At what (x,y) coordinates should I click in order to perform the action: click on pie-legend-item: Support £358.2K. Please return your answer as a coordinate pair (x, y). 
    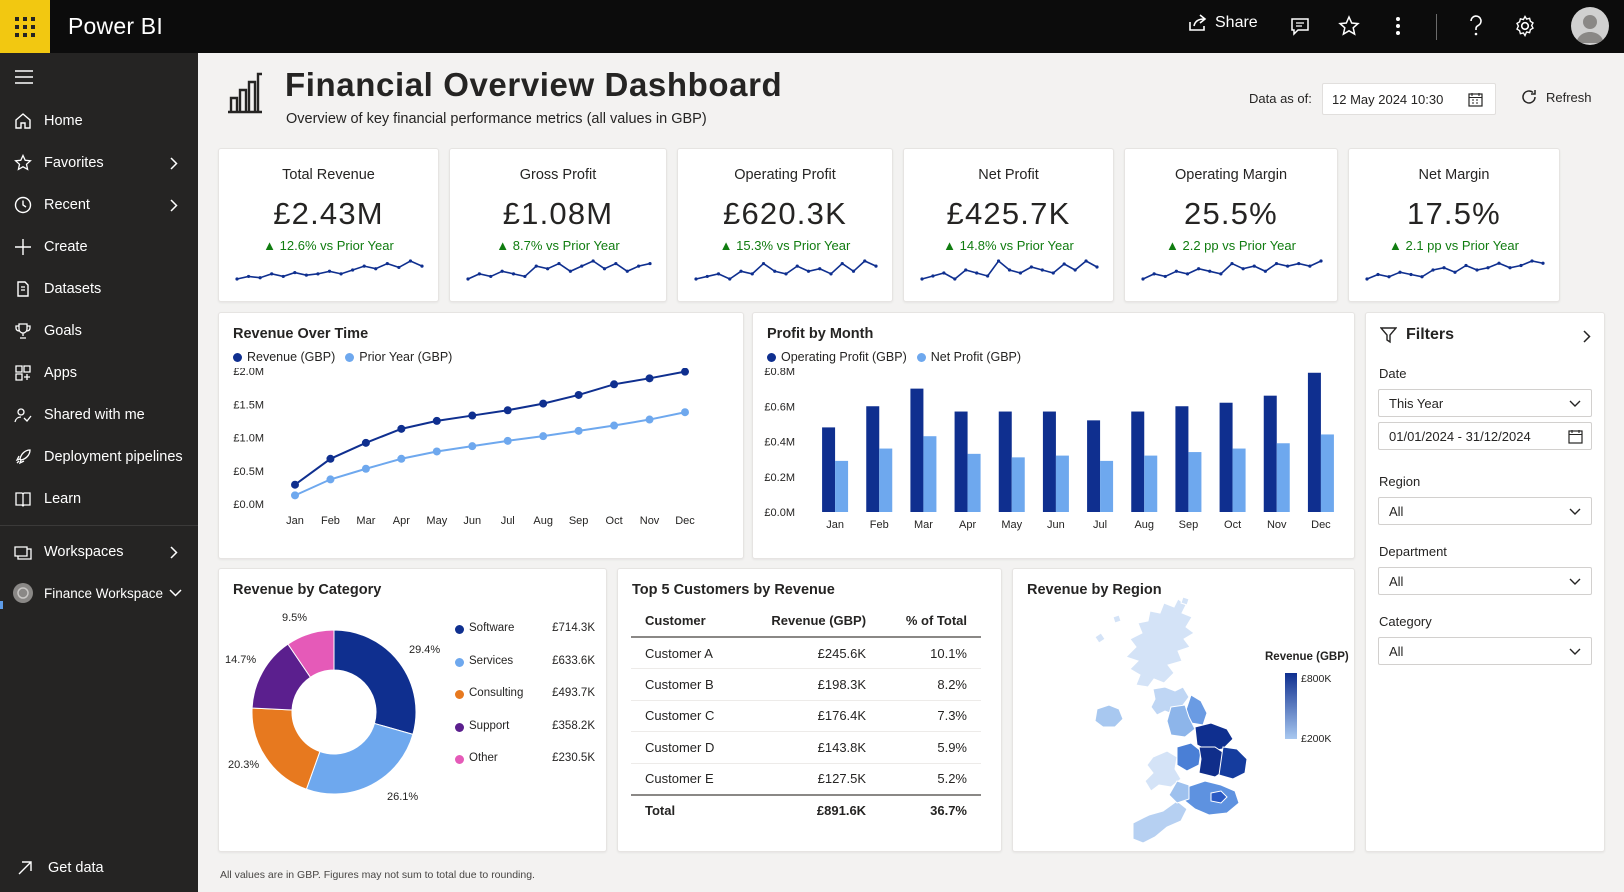
    Looking at the image, I should click on (525, 728).